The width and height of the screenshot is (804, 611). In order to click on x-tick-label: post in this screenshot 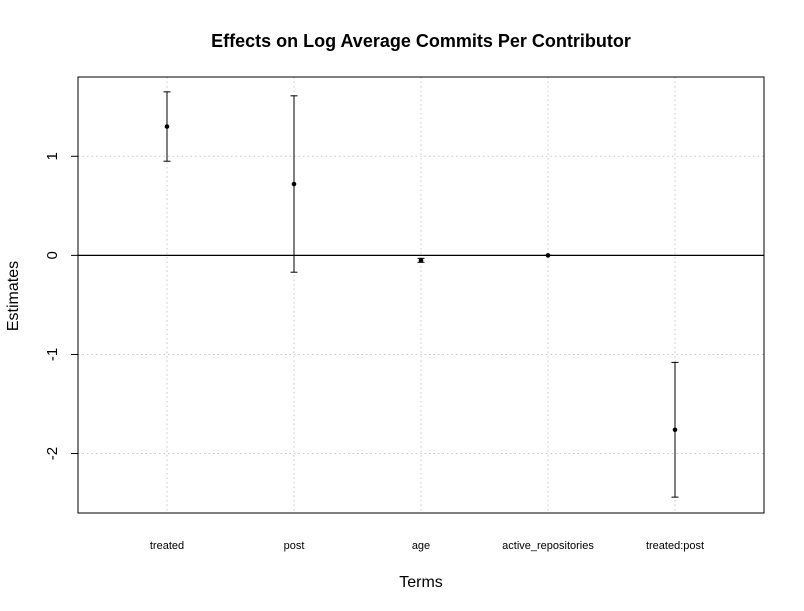, I will do `click(294, 546)`.